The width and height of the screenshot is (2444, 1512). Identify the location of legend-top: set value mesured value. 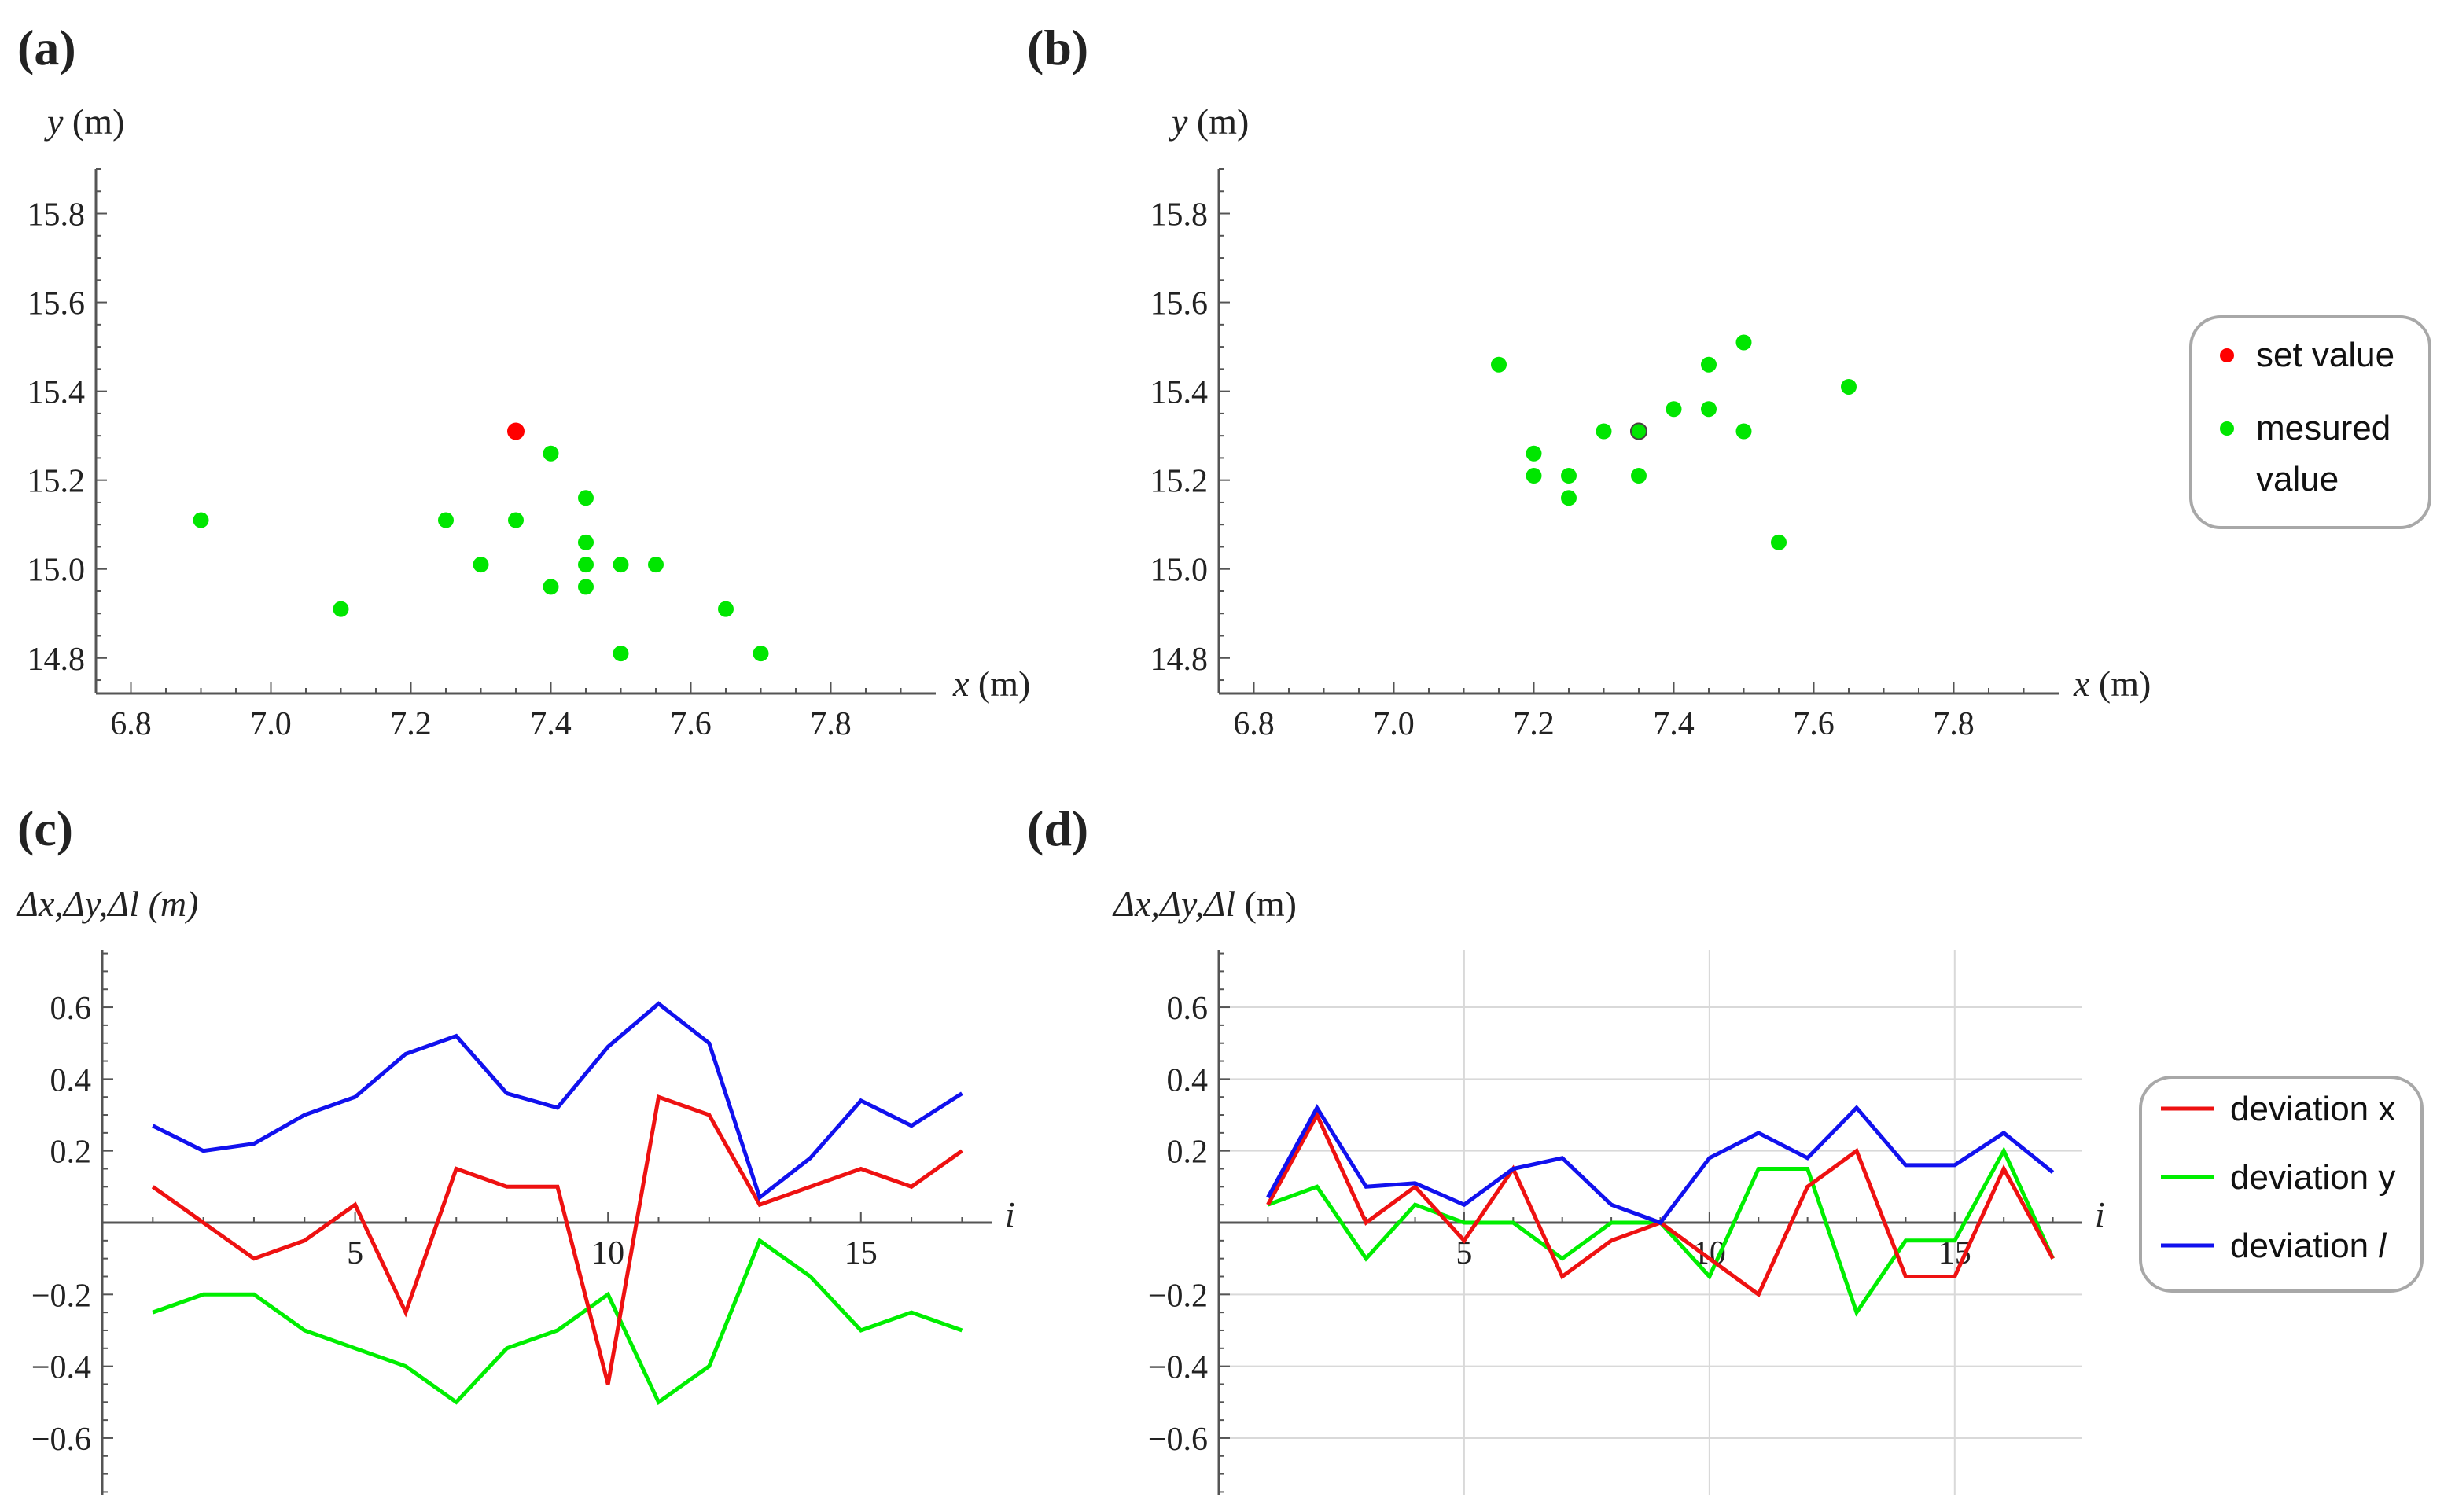
(2310, 422).